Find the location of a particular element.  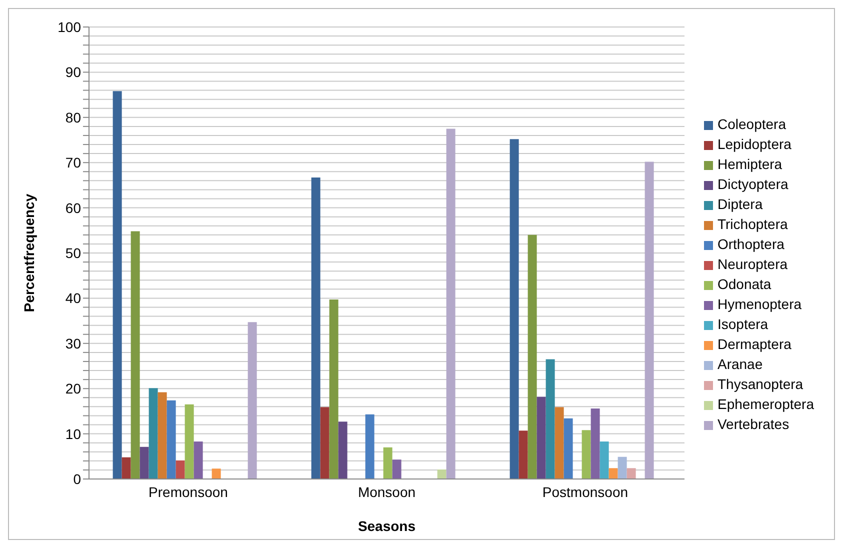

legend-label: Isoptera is located at coordinates (742, 324).